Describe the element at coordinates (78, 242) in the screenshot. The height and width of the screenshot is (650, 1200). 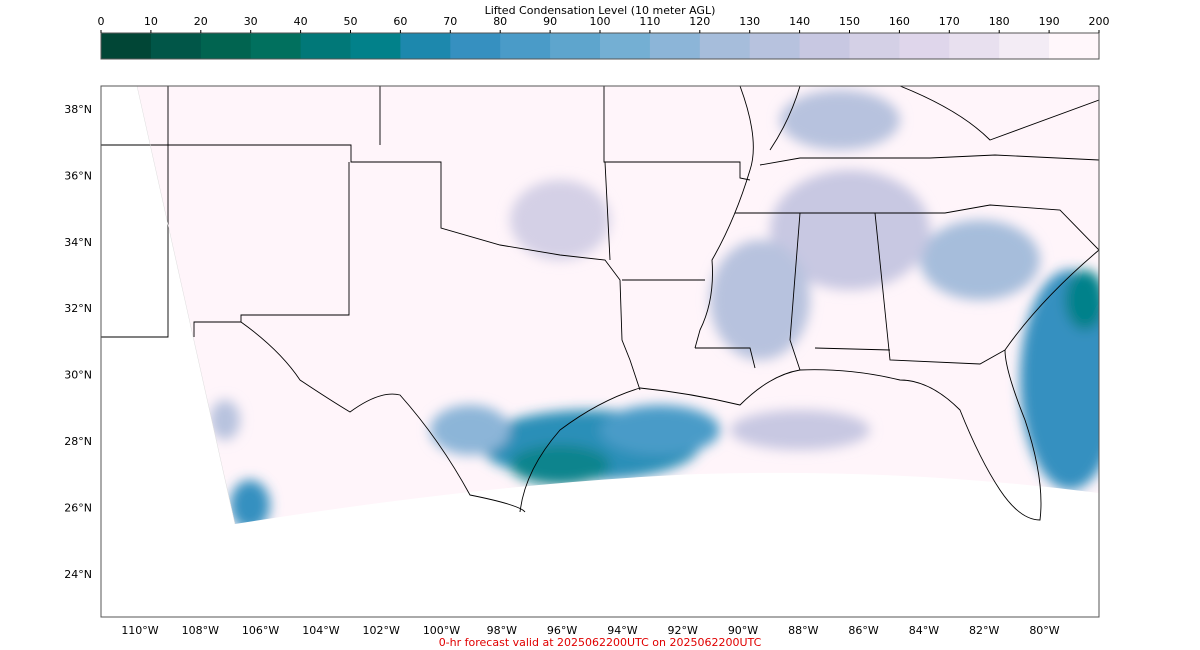
I see `lat-label: 34°N` at that location.